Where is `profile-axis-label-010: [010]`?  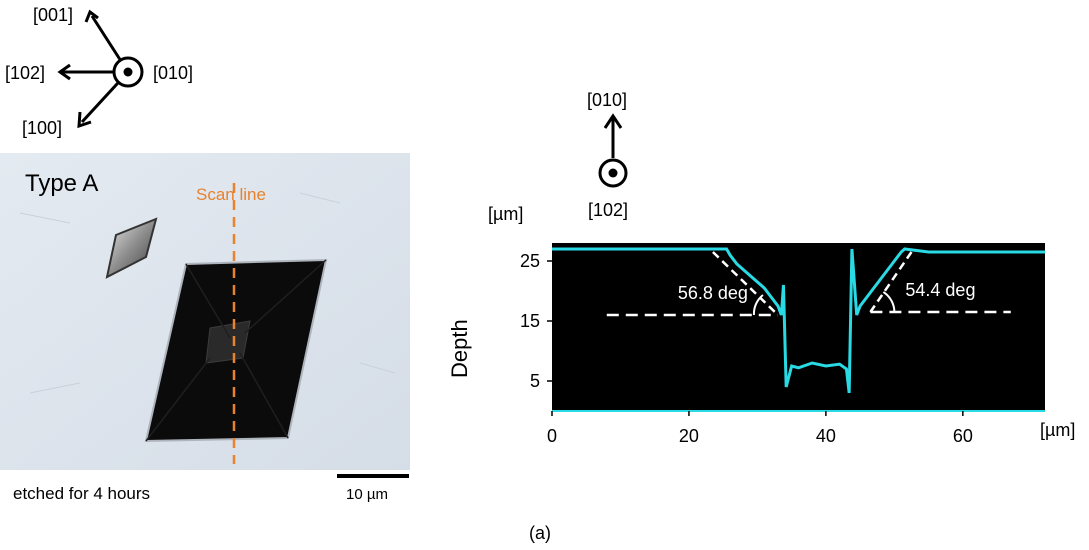 profile-axis-label-010: [010] is located at coordinates (607, 100).